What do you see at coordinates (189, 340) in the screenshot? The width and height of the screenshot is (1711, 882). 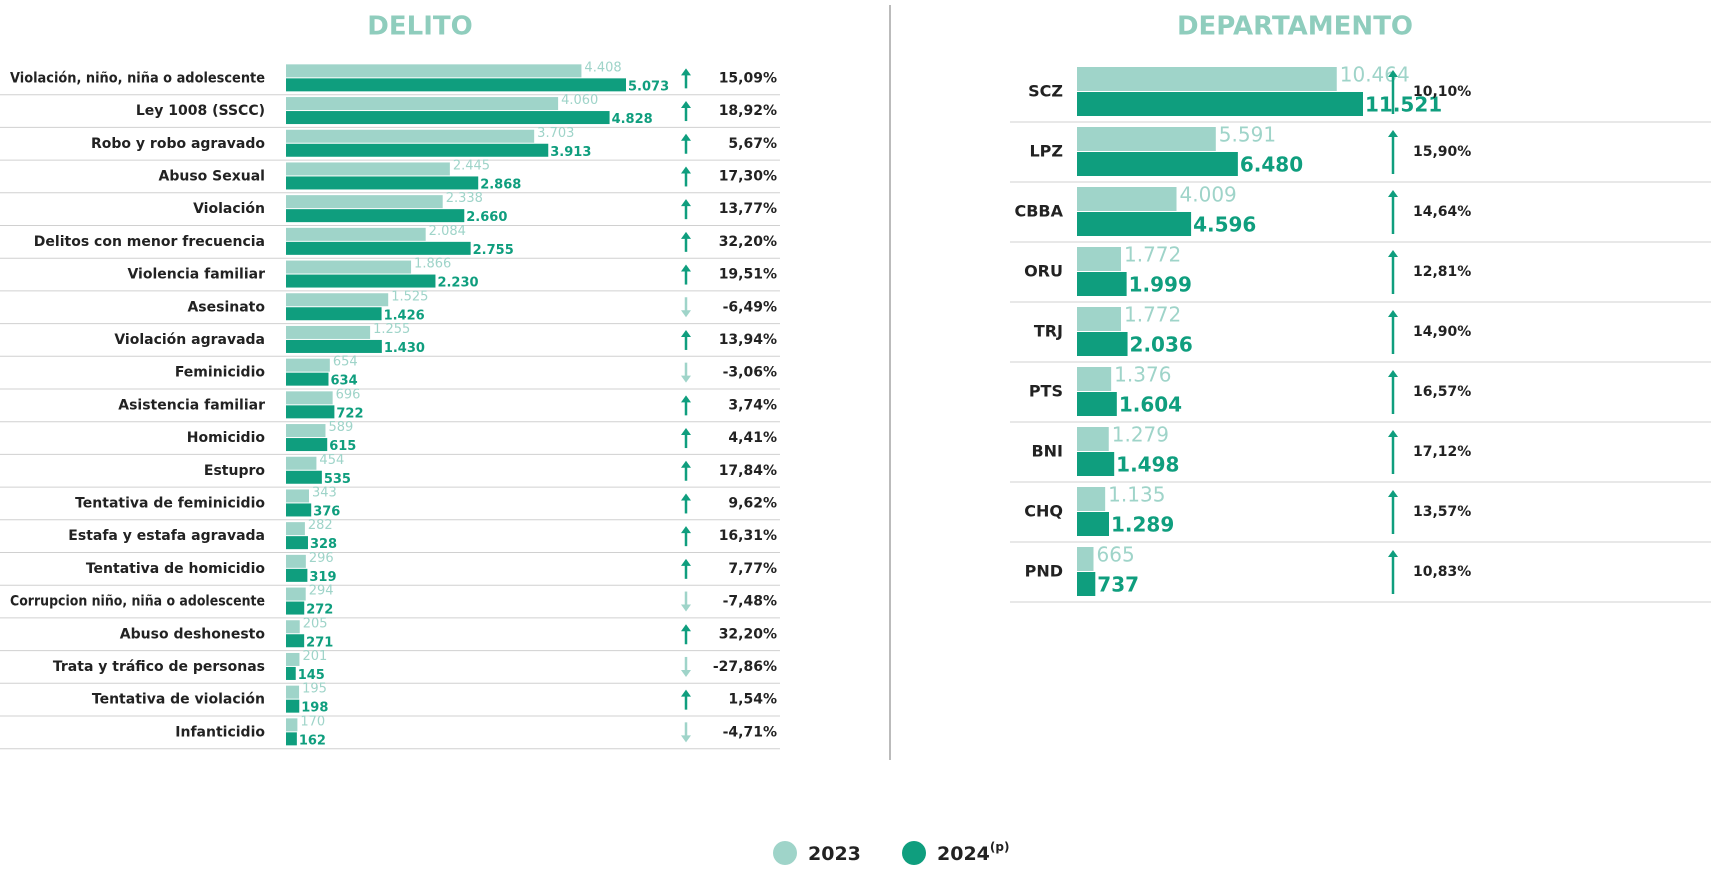 I see `category-label: Violación agravada` at bounding box center [189, 340].